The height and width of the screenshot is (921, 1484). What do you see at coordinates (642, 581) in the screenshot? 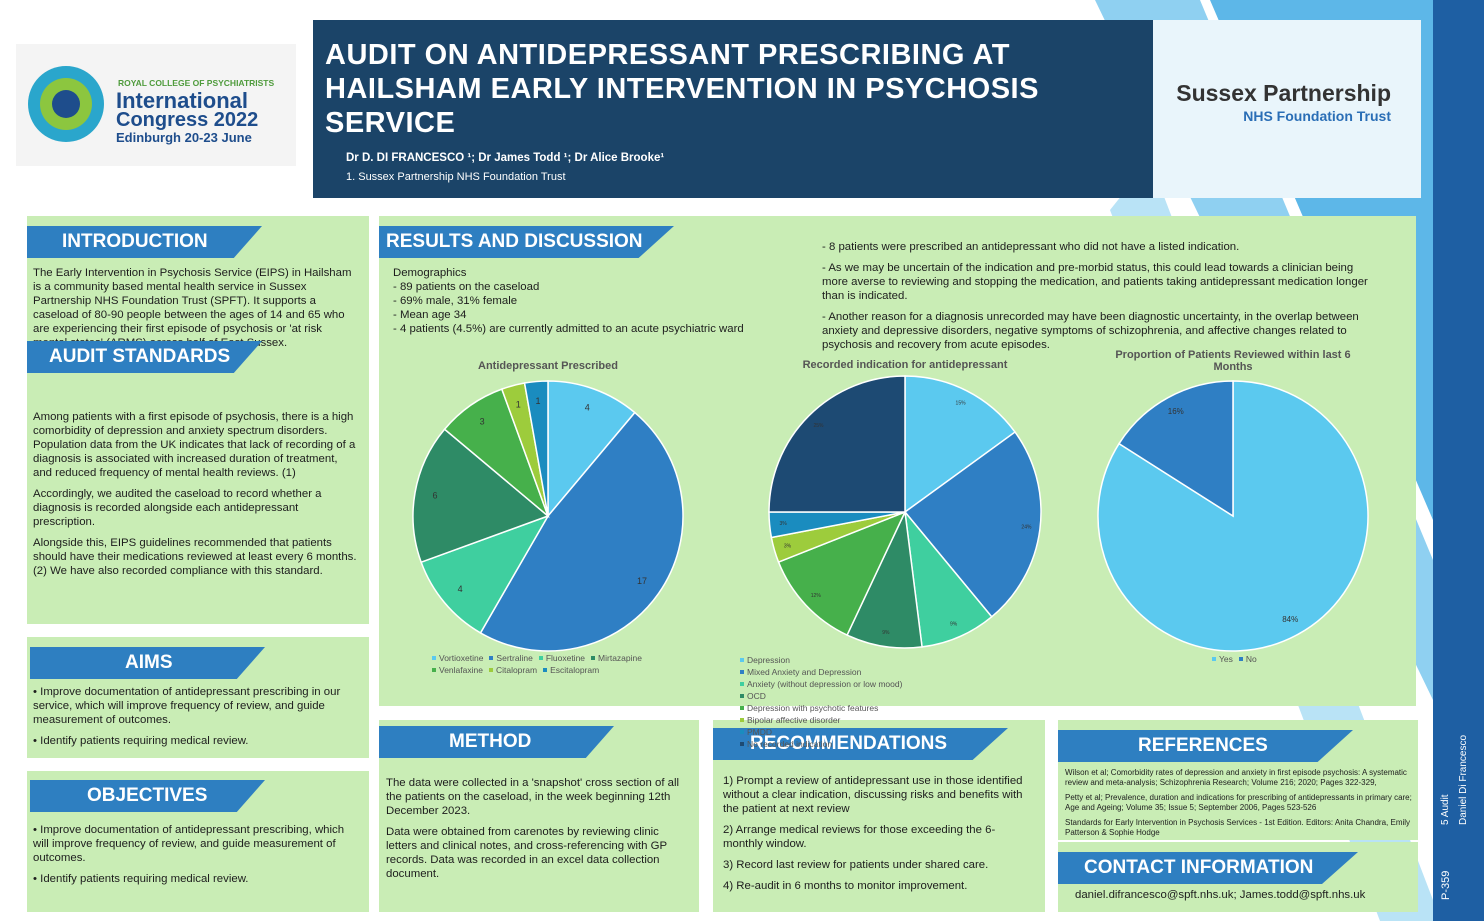
I see `slice-label: 17` at bounding box center [642, 581].